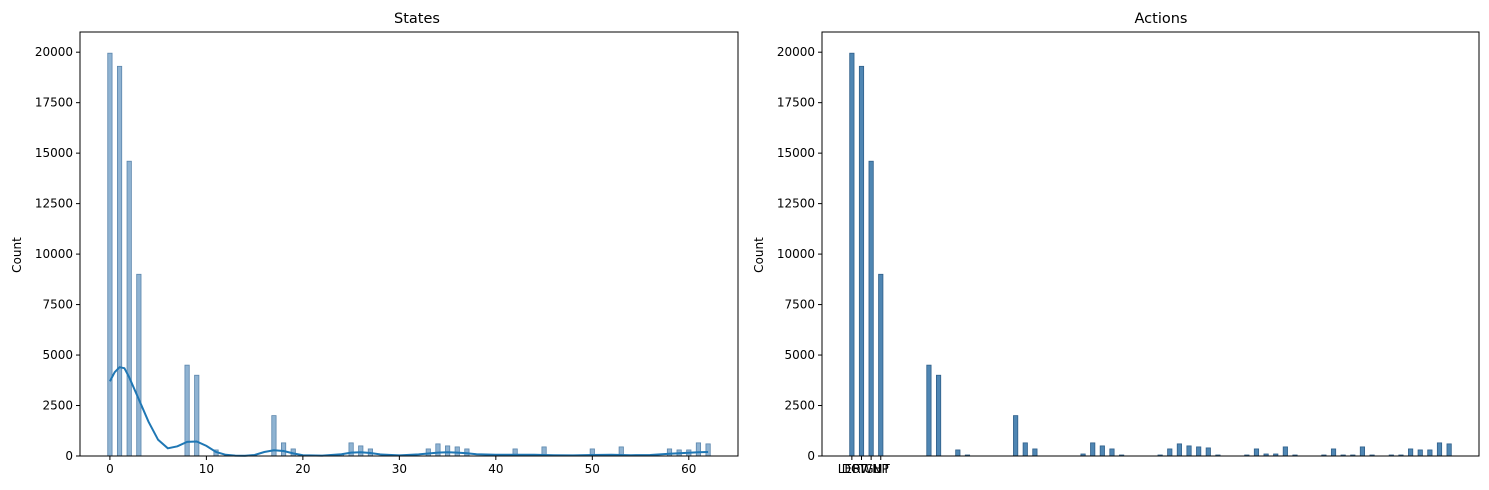 The image size is (1489, 490). Describe the element at coordinates (409, 411) in the screenshot. I see `kde-line` at that location.